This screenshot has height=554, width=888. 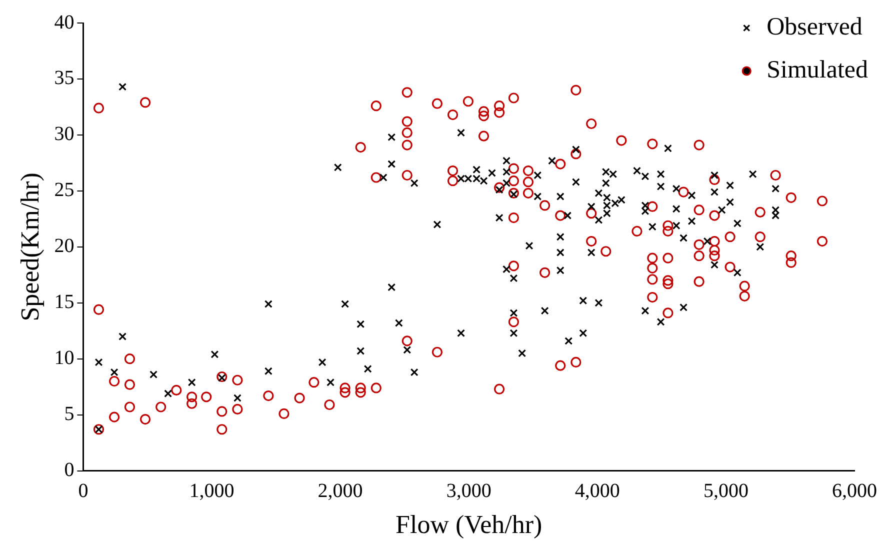 What do you see at coordinates (69, 414) in the screenshot?
I see `y-tick-label: 5` at bounding box center [69, 414].